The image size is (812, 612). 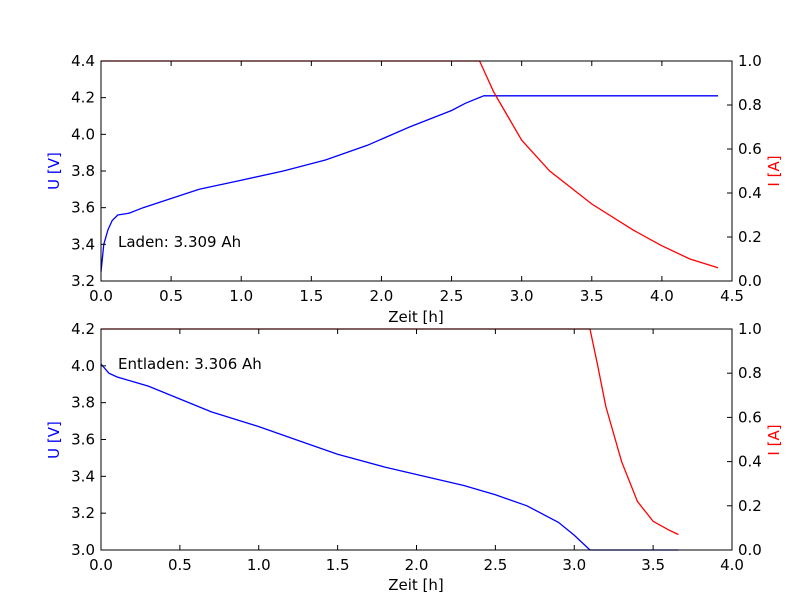 What do you see at coordinates (190, 364) in the screenshot?
I see `capacity-annotation: Entladen: 3.306 Ah` at bounding box center [190, 364].